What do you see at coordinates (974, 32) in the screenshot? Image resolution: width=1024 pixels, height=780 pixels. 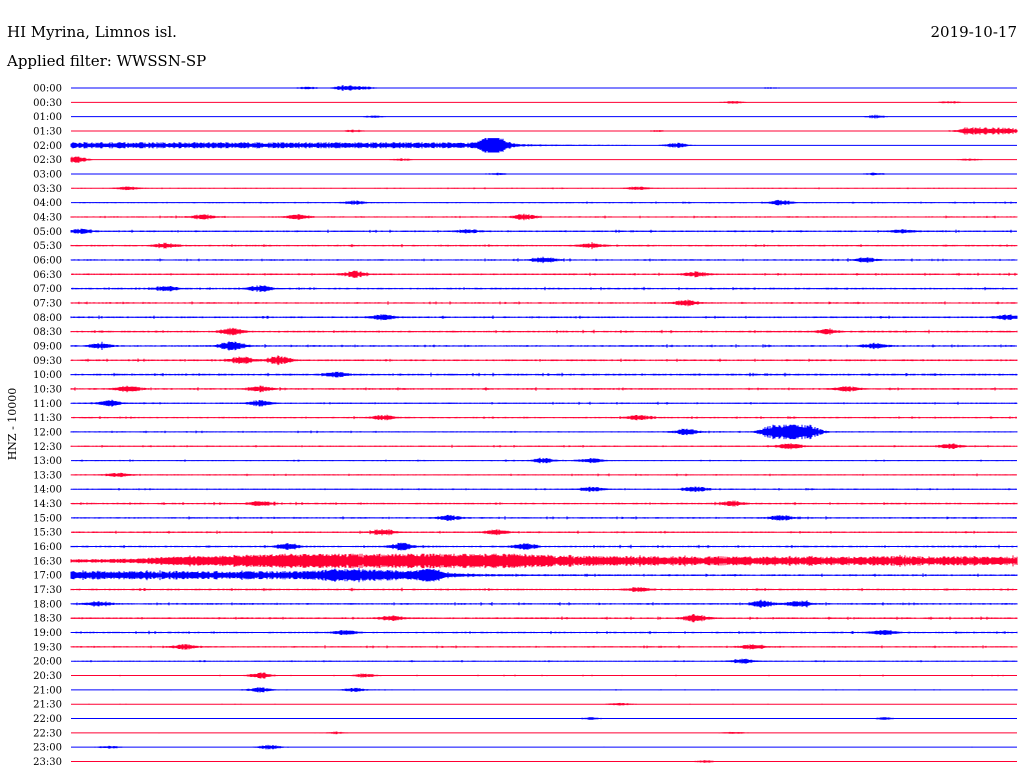 I see `record-date: 2019-10-17` at bounding box center [974, 32].